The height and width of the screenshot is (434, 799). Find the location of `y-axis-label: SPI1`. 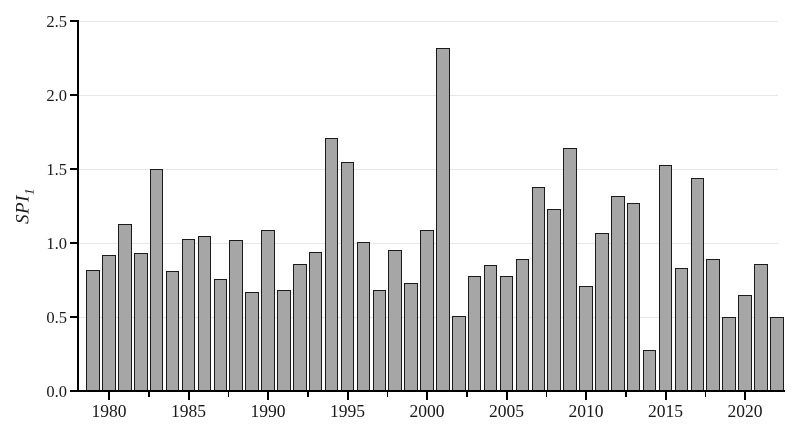

y-axis-label: SPI1 is located at coordinates (25, 206).